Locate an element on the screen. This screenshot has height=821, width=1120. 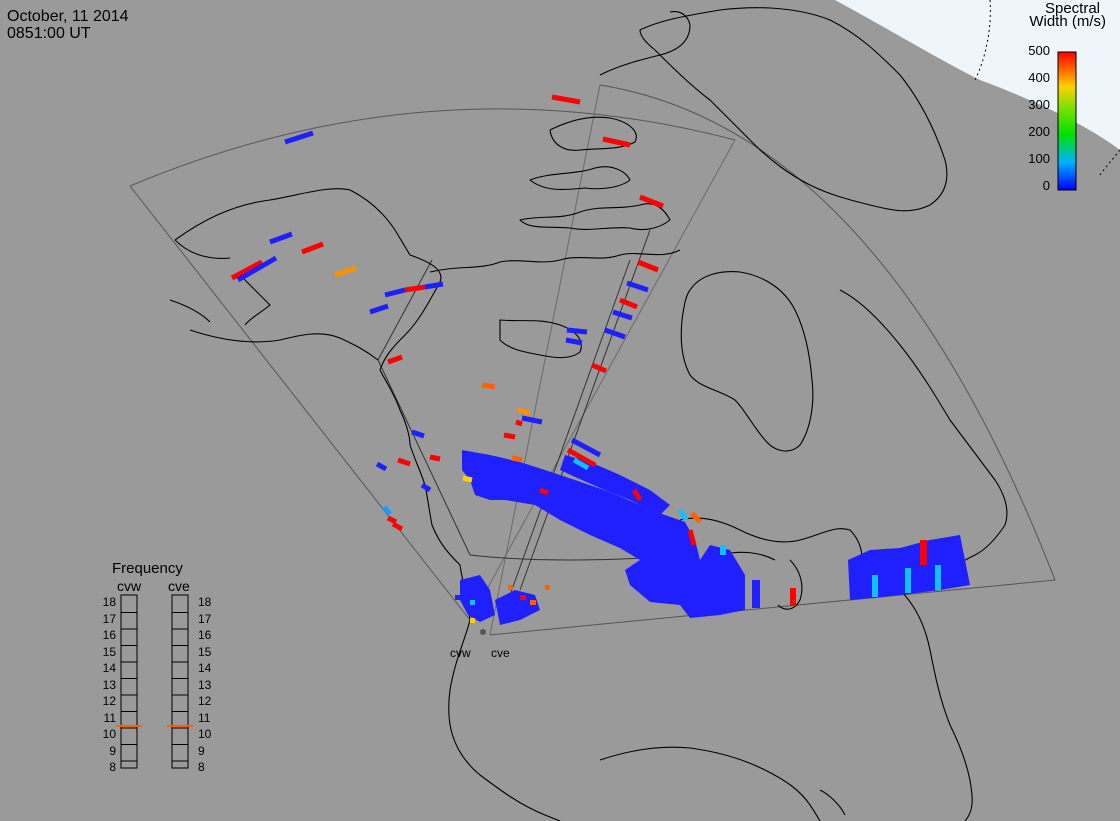
time-label: 0851:00 UT is located at coordinates (49, 33).